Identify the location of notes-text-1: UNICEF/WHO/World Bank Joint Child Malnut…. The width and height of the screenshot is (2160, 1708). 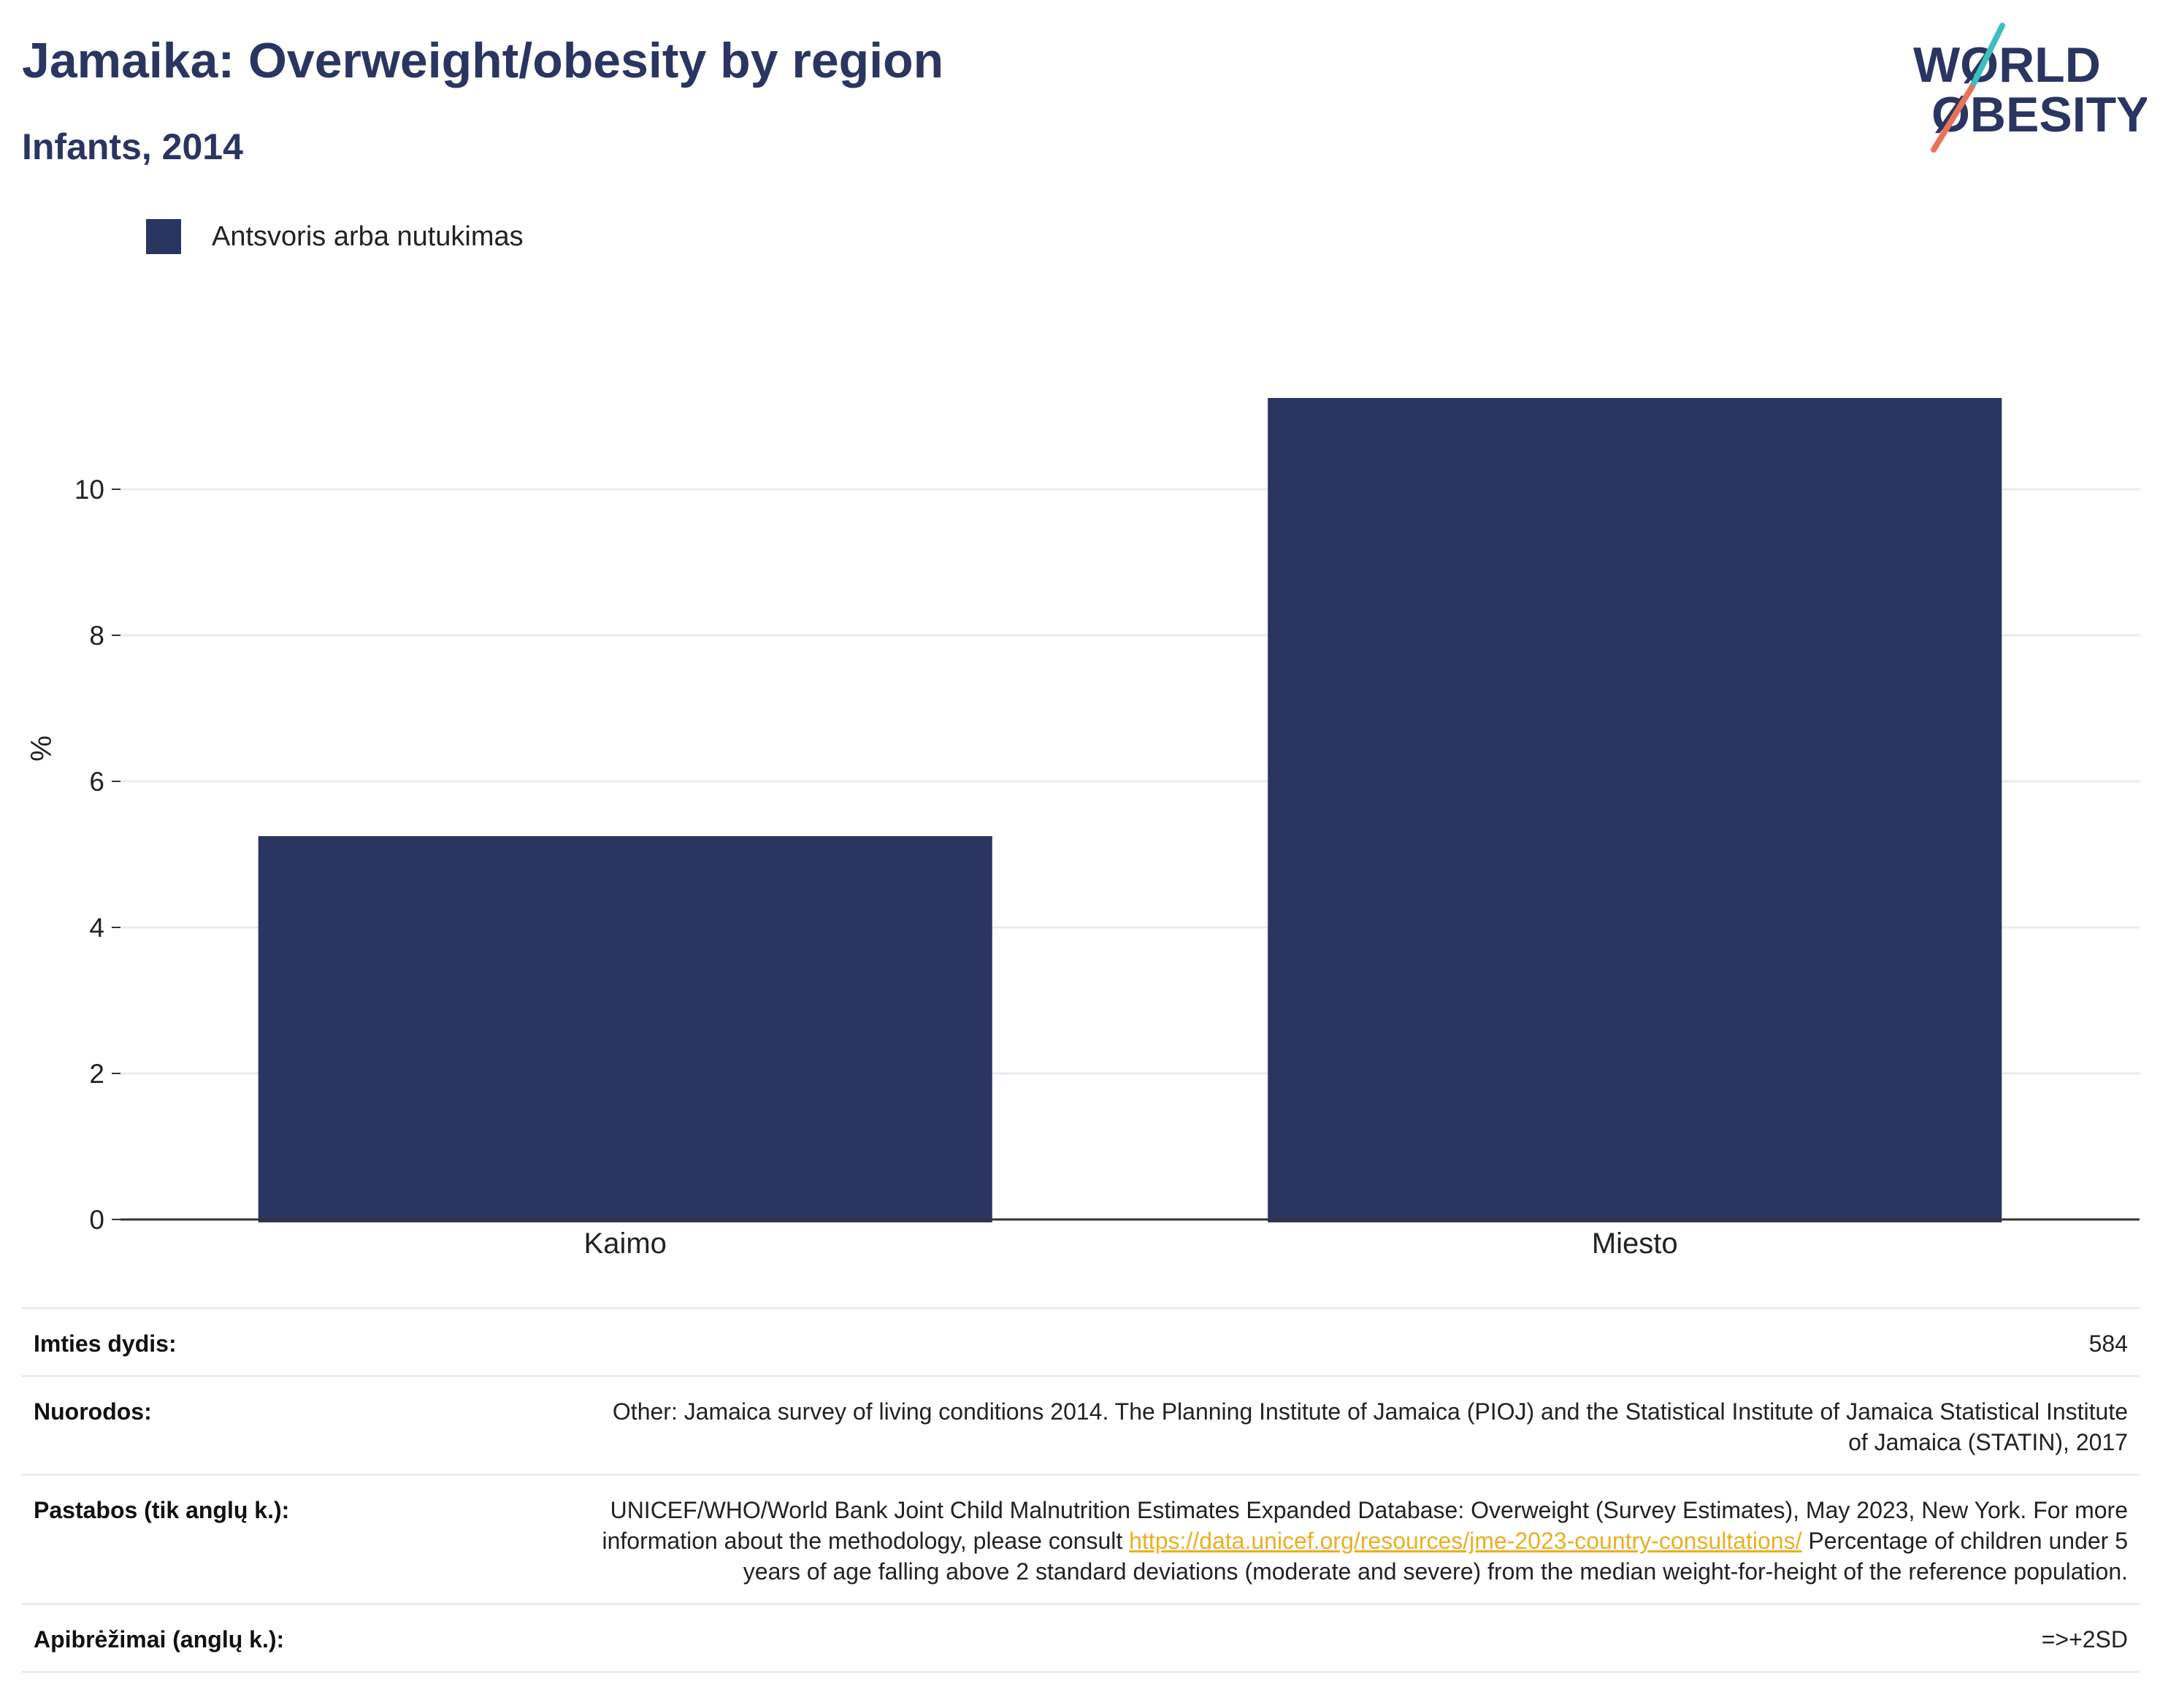
(1365, 1525).